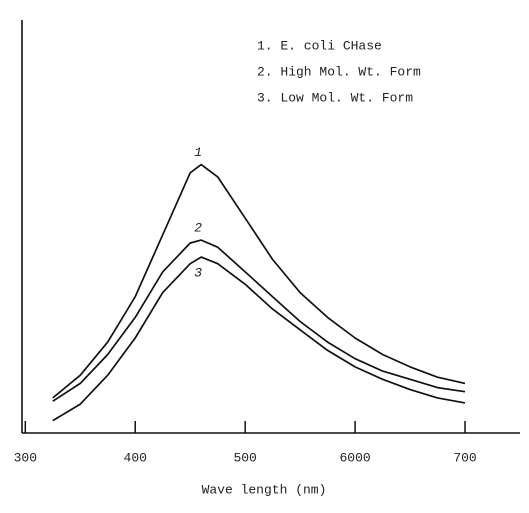 The width and height of the screenshot is (529, 513). I want to click on x-tick-label: 300, so click(25, 457).